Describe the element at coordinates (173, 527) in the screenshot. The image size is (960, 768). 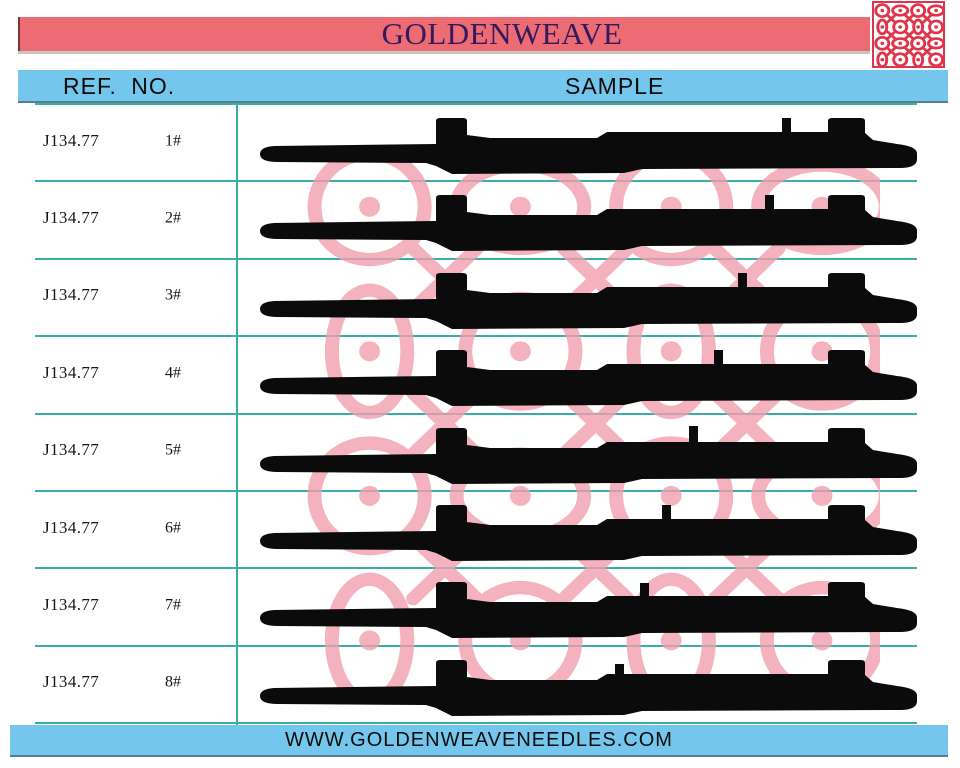
I see `size-label: 6#` at that location.